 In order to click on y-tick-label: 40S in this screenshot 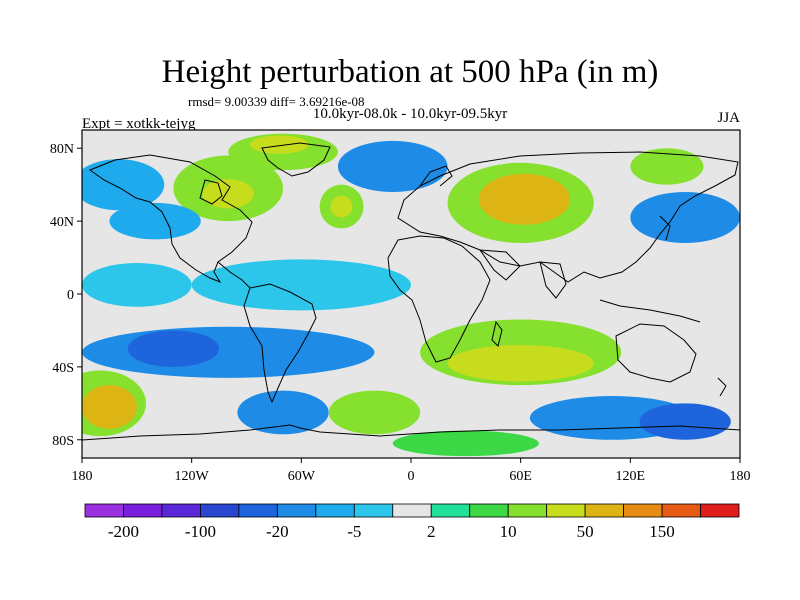, I will do `click(63, 368)`.